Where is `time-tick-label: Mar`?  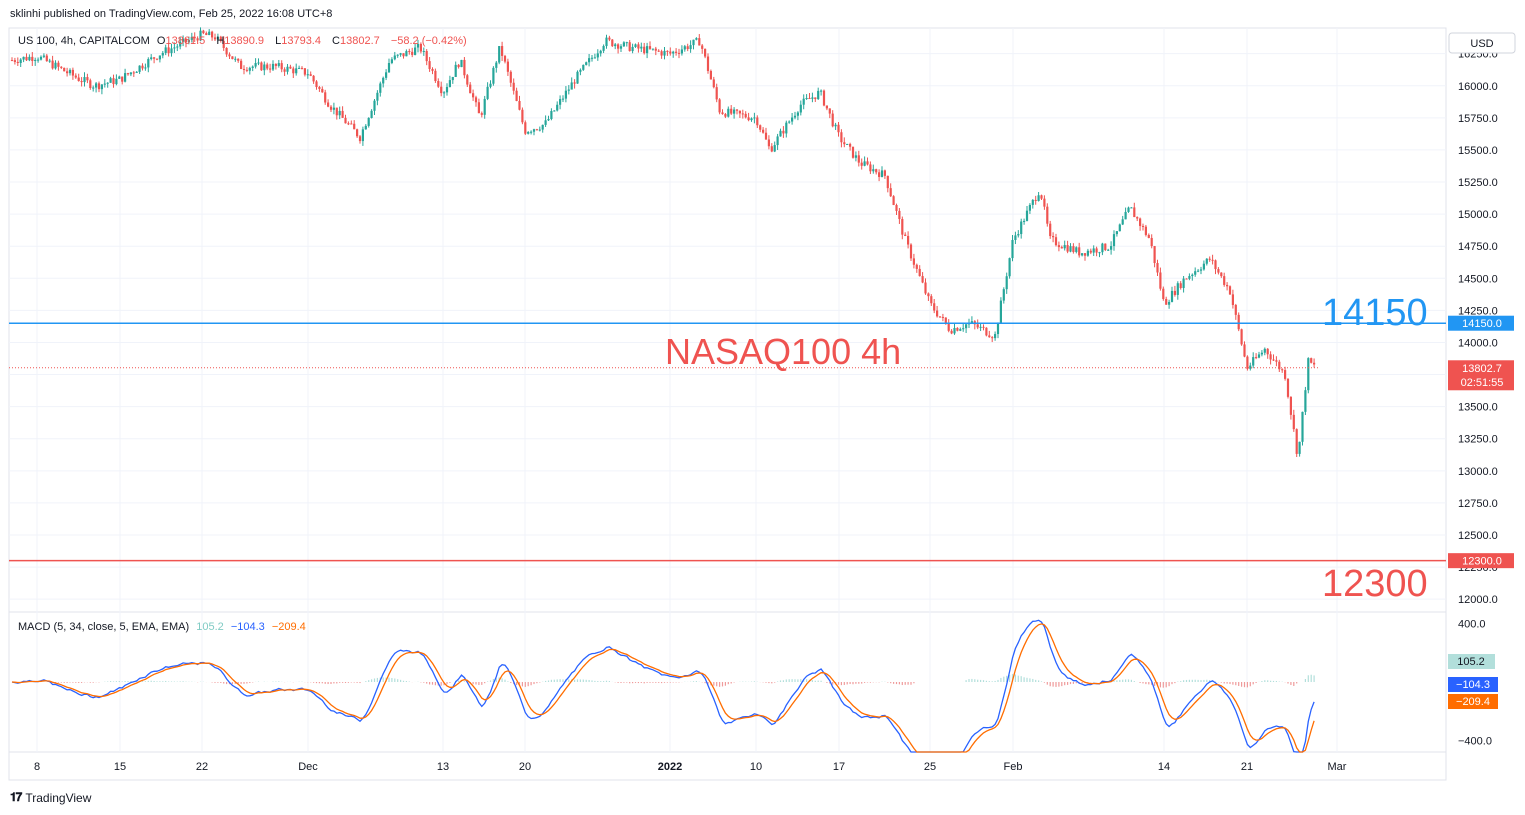 time-tick-label: Mar is located at coordinates (1337, 767).